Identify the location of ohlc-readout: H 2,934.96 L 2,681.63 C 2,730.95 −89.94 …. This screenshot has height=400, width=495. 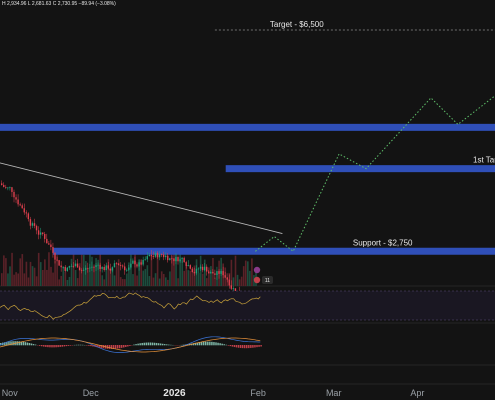
(59, 4).